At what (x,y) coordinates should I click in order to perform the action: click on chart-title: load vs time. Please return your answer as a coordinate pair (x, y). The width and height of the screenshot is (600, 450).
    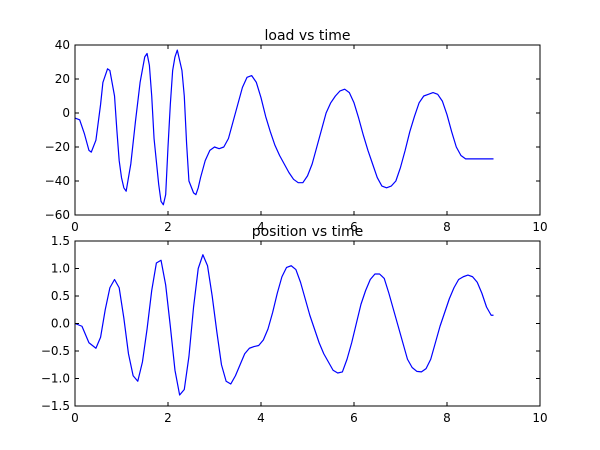
    Looking at the image, I should click on (307, 36).